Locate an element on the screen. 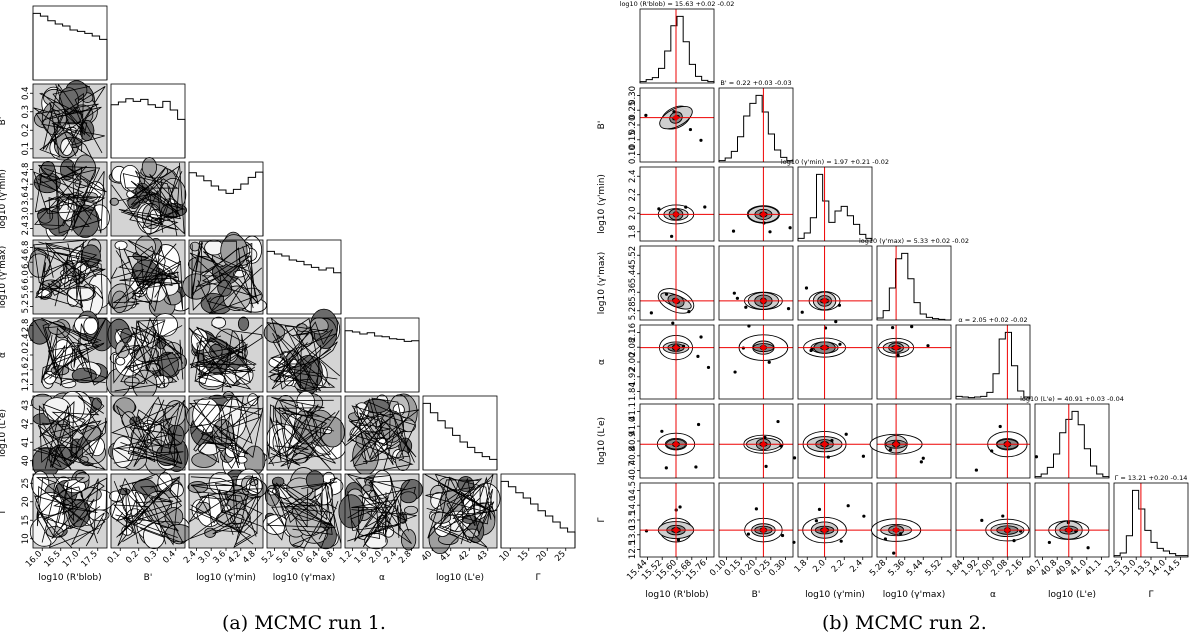 The image size is (1200, 642). y-tick-label: 6.4 is located at coordinates (26, 262).